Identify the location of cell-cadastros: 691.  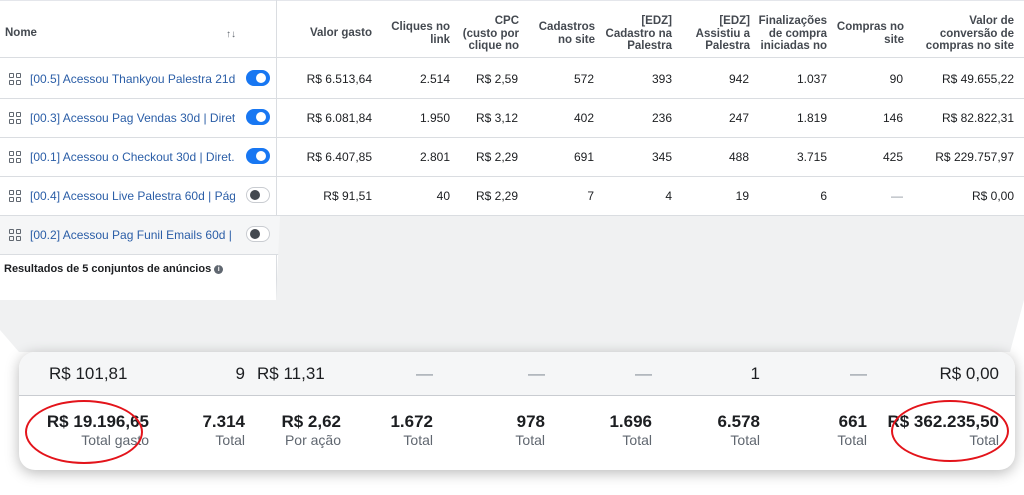
(583, 157).